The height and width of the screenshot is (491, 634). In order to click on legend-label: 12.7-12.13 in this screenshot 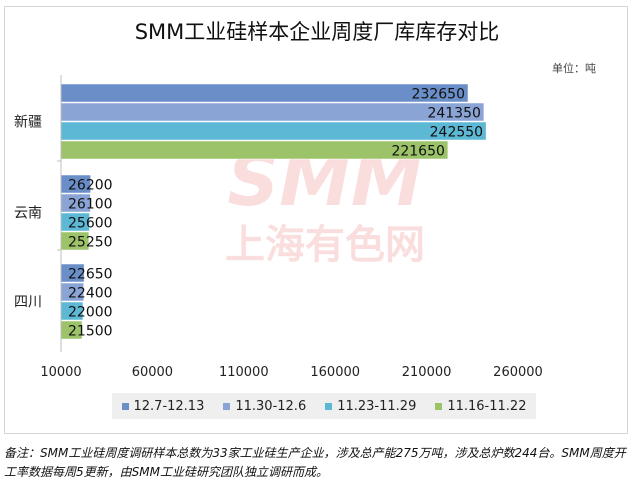, I will do `click(169, 406)`.